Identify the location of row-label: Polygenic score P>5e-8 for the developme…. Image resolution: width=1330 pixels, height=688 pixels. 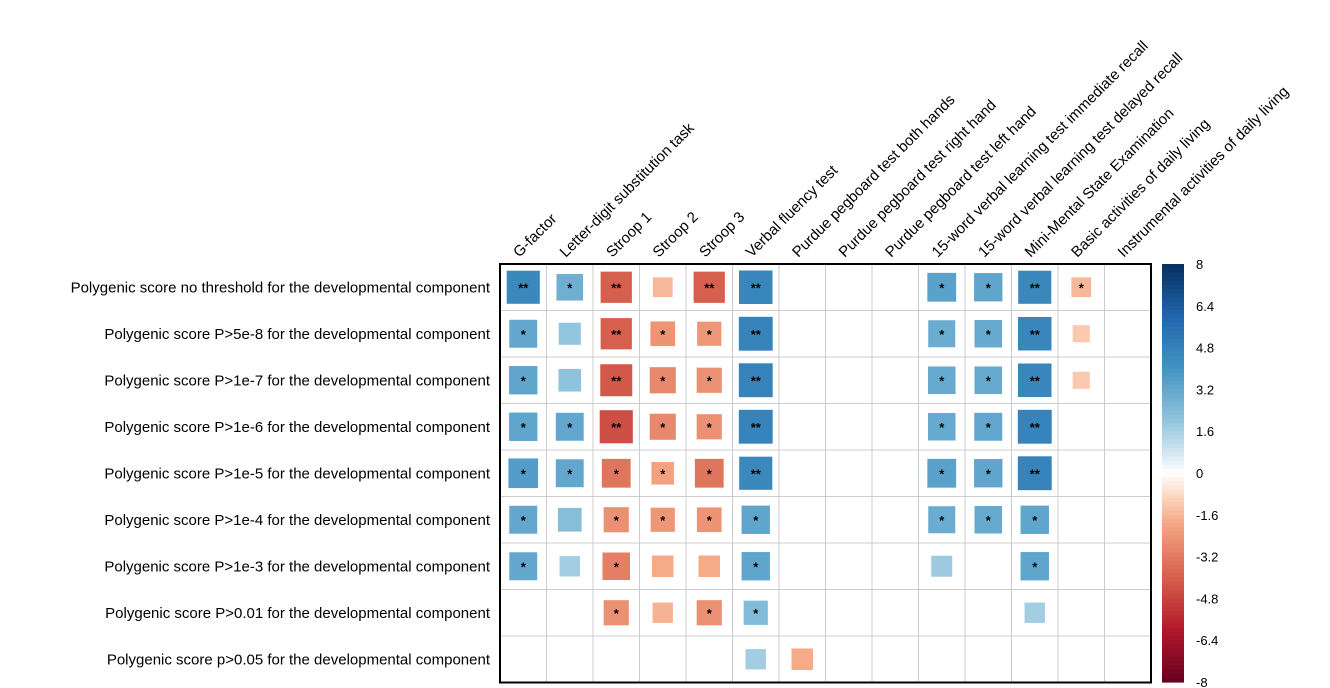
(297, 334).